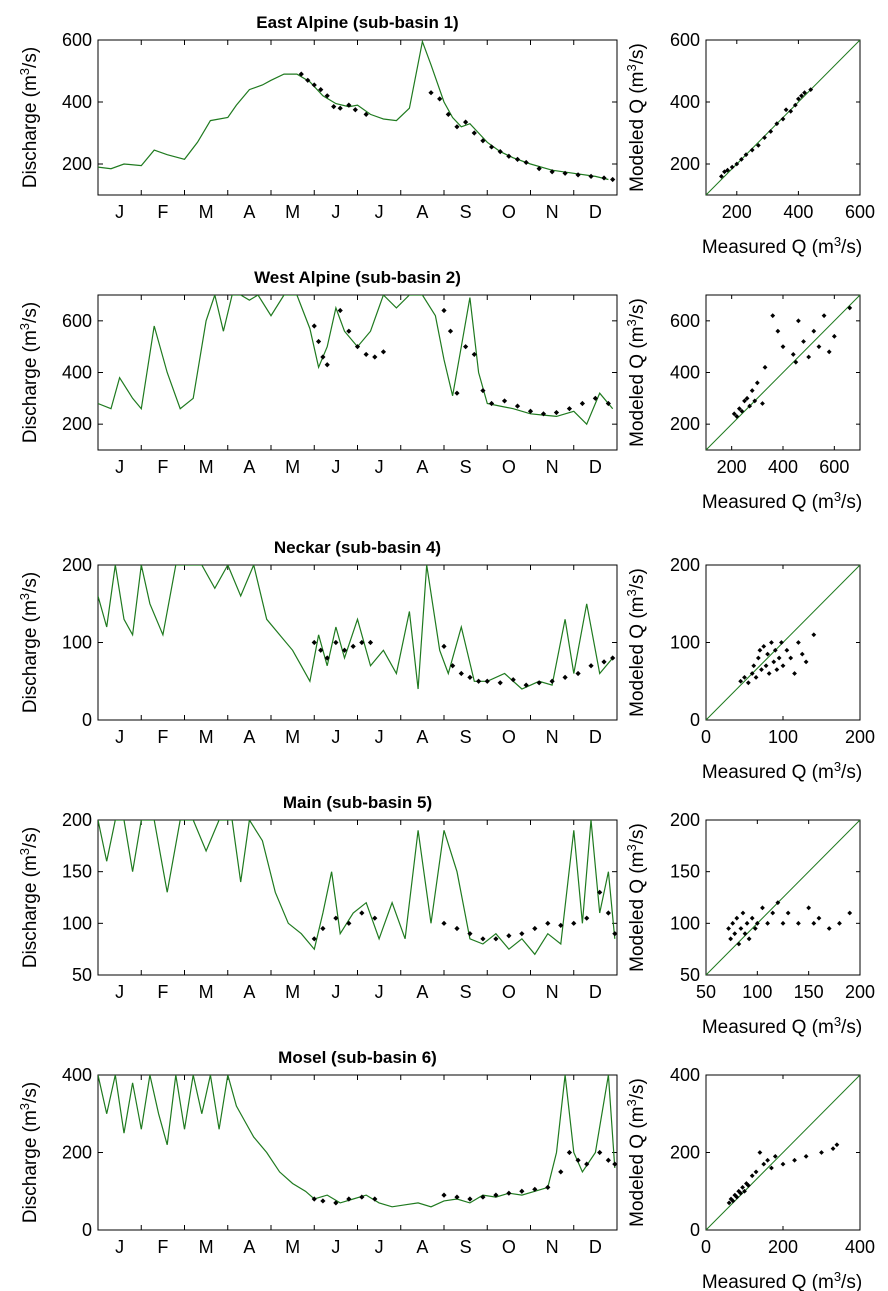 Image resolution: width=888 pixels, height=1291 pixels. Describe the element at coordinates (782, 501) in the screenshot. I see `scatter-x-axis-label: Measured Q (m3/s)` at that location.